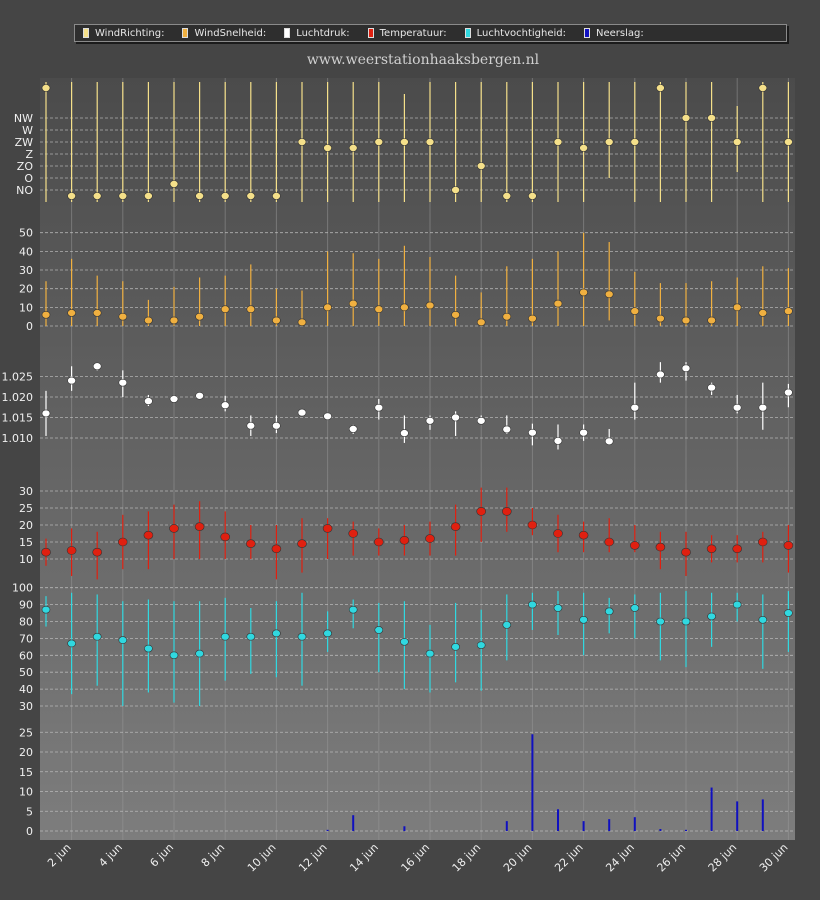  What do you see at coordinates (18, 397) in the screenshot?
I see `y-tick-label: 1.020` at bounding box center [18, 397].